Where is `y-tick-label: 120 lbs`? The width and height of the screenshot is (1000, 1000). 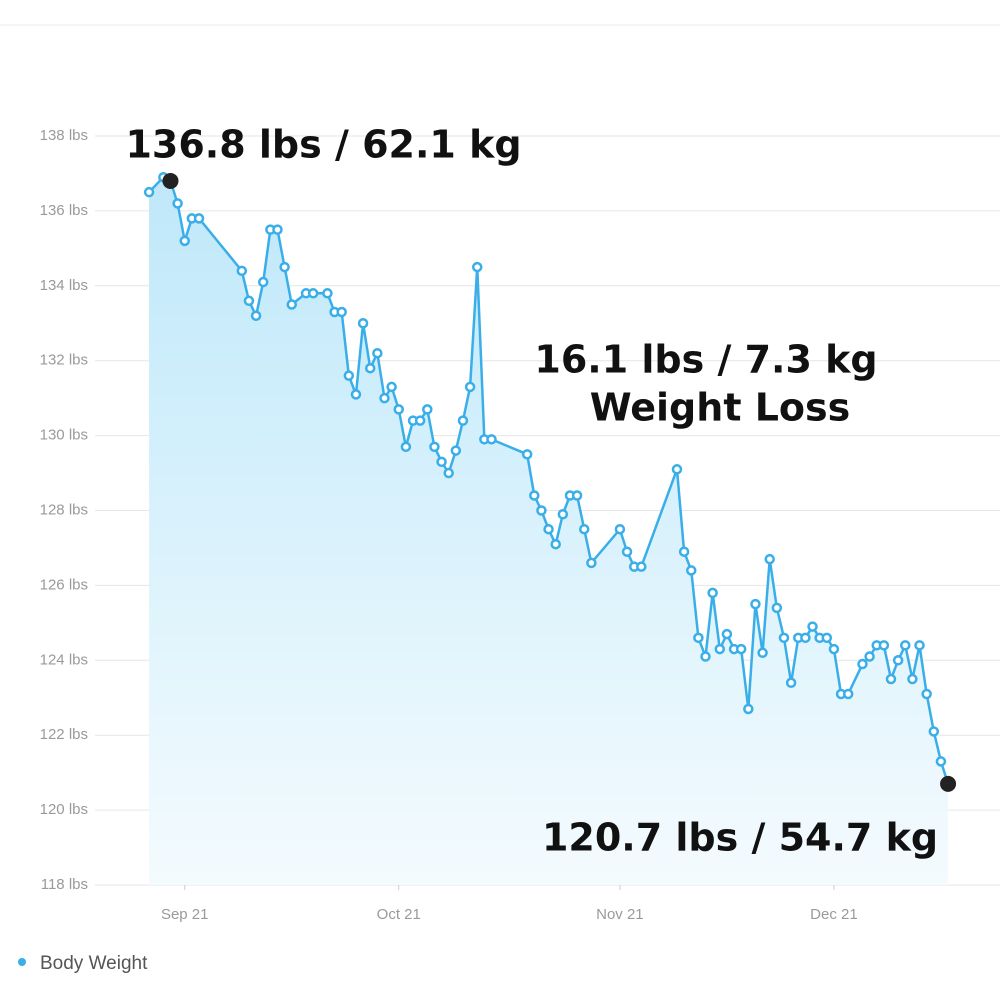 y-tick-label: 120 lbs is located at coordinates (64, 809).